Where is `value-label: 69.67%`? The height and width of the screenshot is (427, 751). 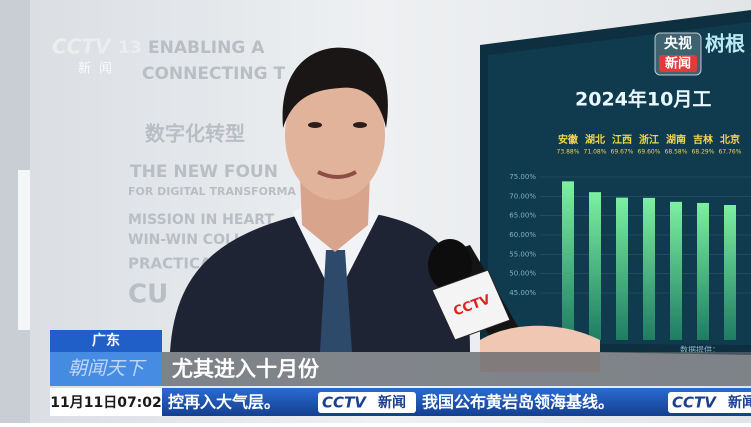 value-label: 69.67% is located at coordinates (622, 152).